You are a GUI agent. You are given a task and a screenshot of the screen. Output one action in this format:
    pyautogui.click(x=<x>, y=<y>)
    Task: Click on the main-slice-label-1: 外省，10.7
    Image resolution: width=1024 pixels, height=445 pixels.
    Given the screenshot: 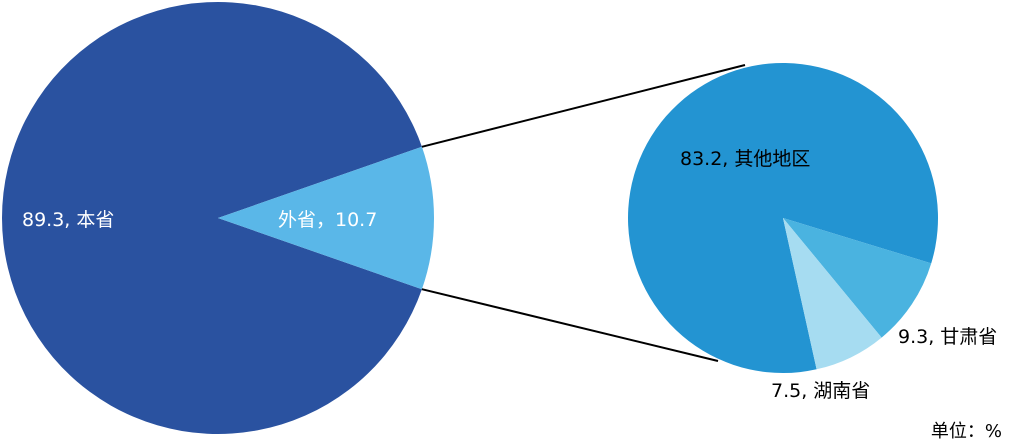 What is the action you would take?
    pyautogui.click(x=327, y=220)
    